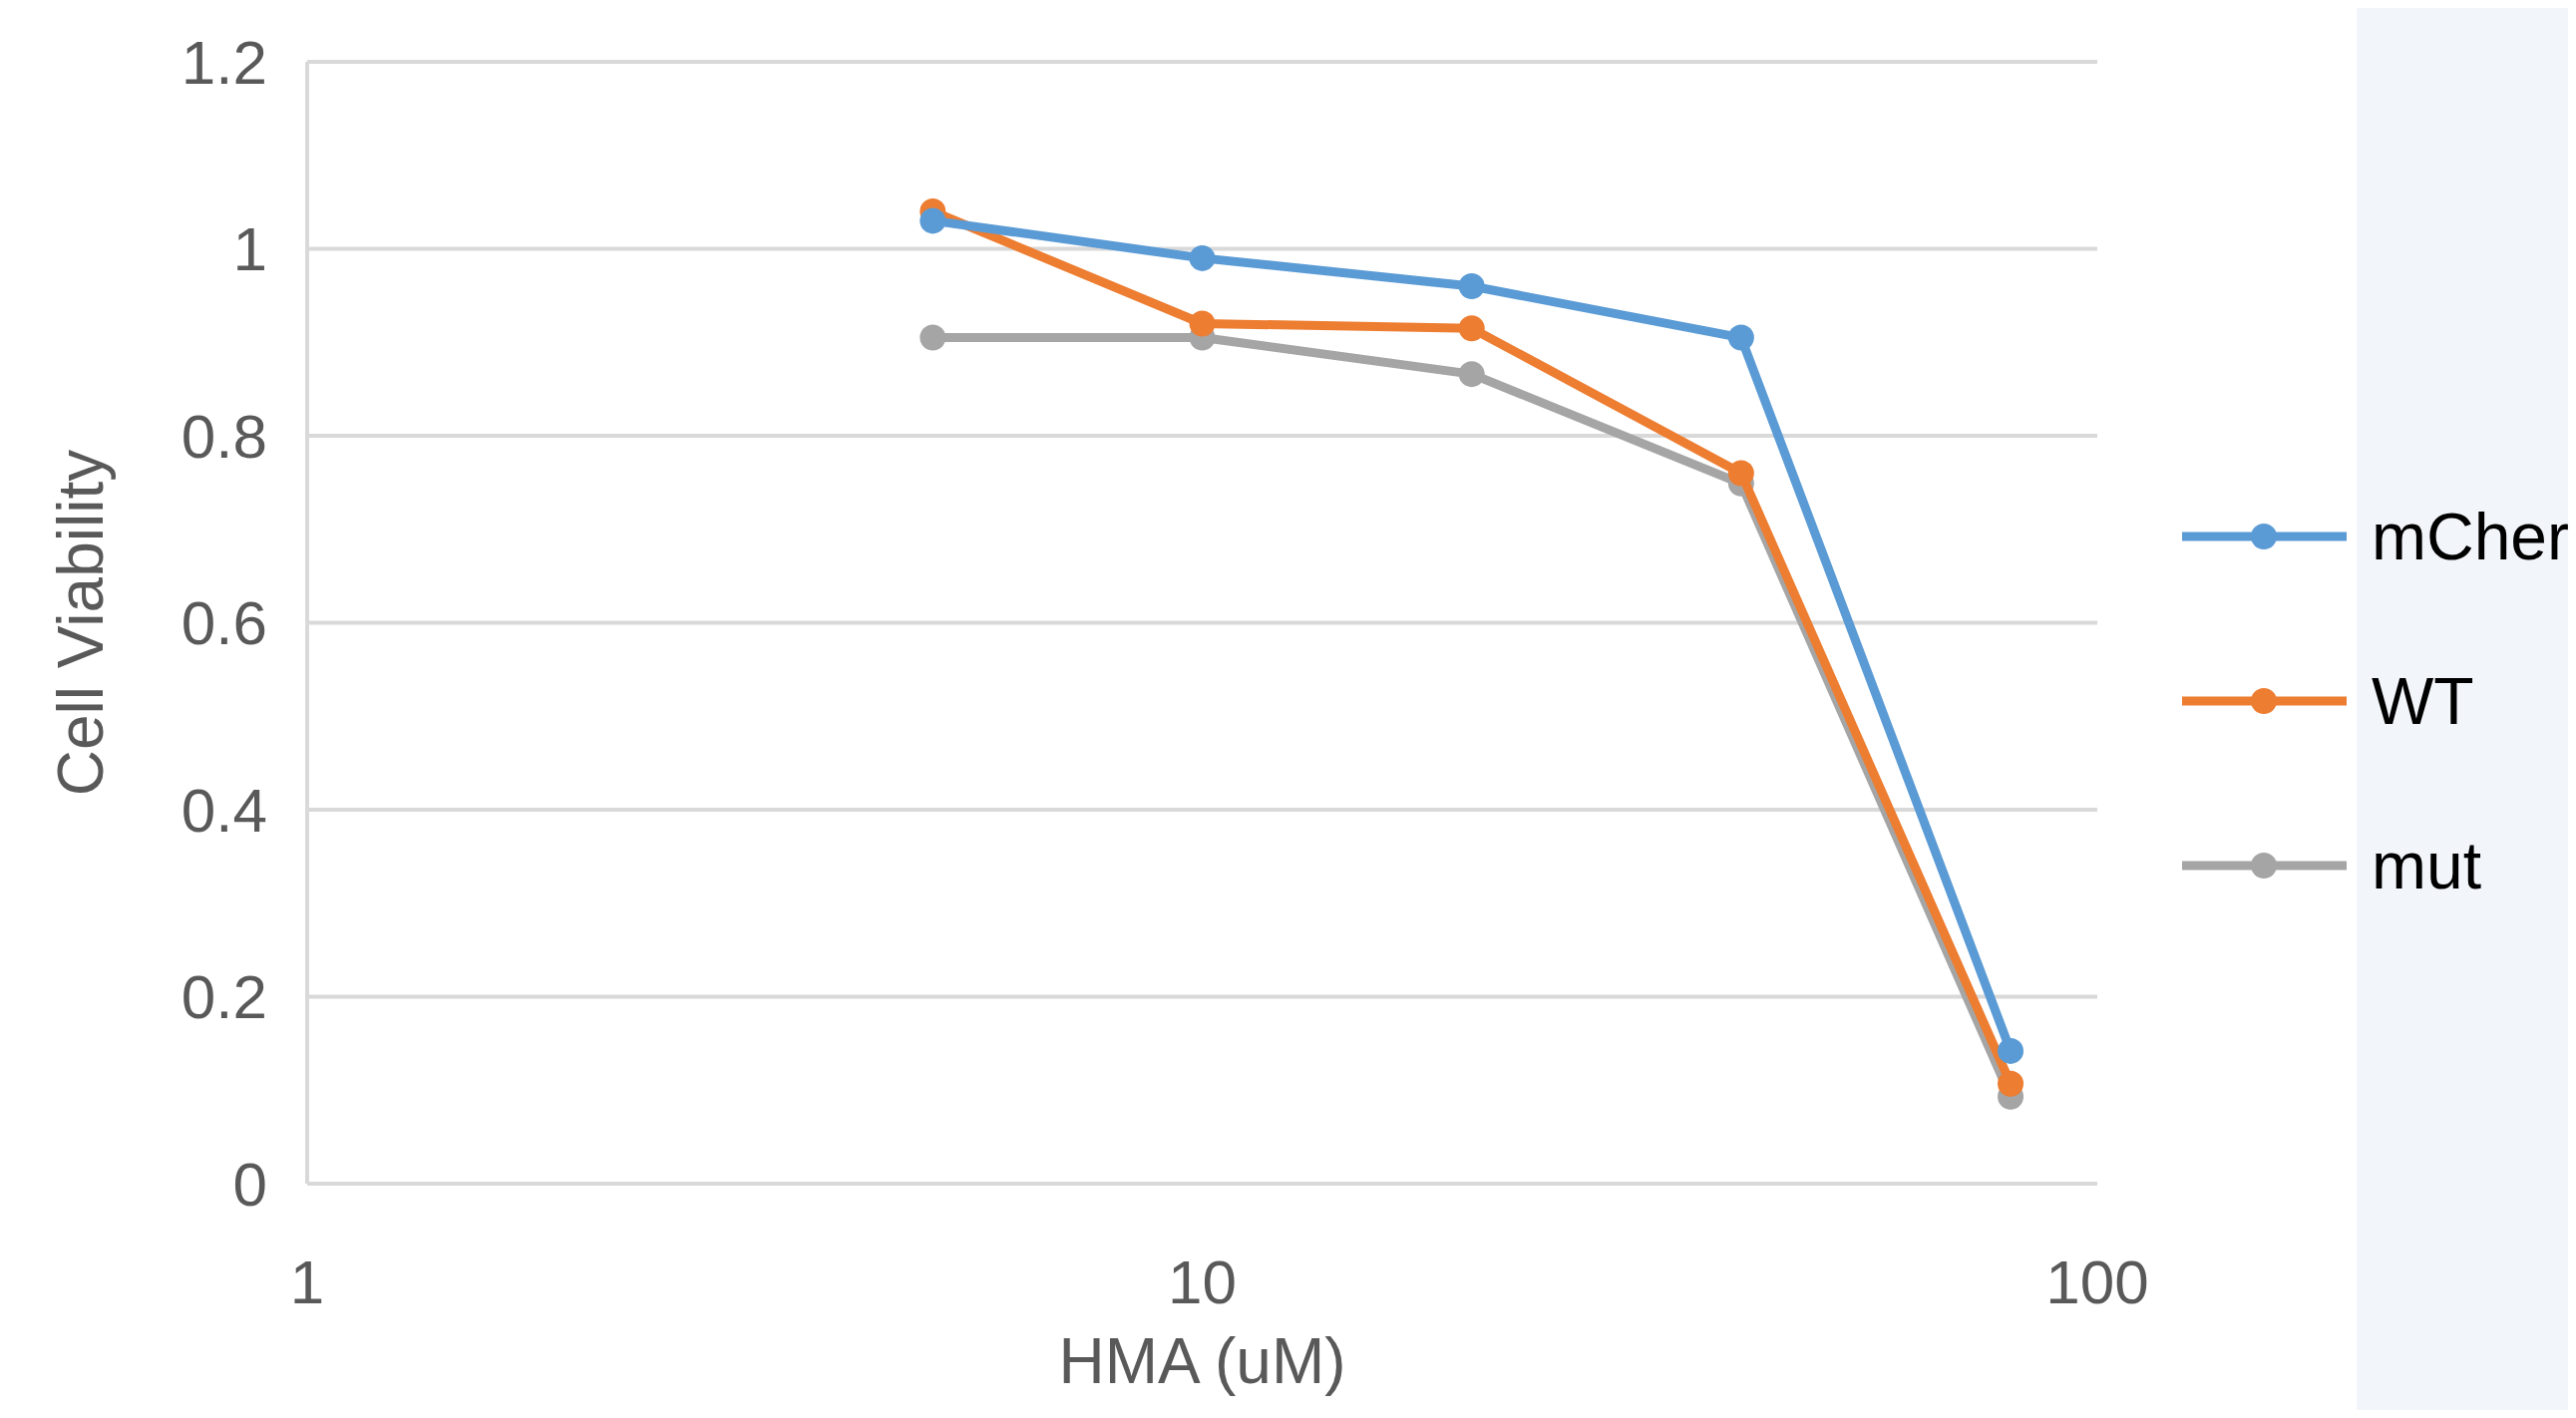  Describe the element at coordinates (224, 997) in the screenshot. I see `y-tick-label: 0.2` at that location.